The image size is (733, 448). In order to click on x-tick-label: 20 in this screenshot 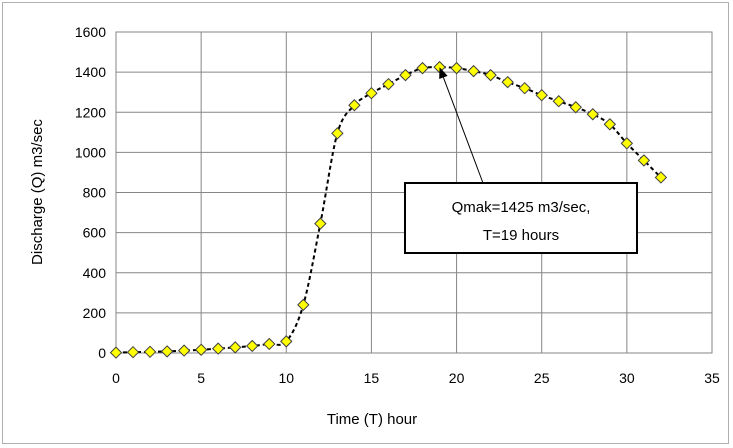, I will do `click(457, 378)`.